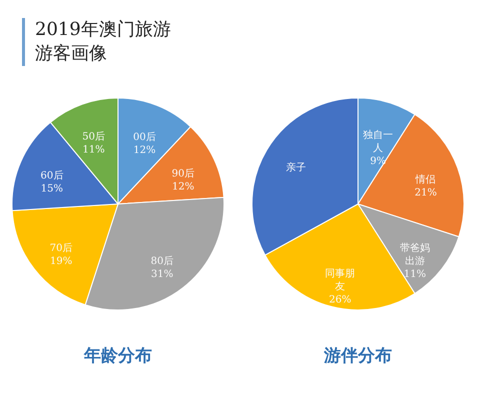  Describe the element at coordinates (340, 280) in the screenshot. I see `slice-label: 同事朋友` at that location.